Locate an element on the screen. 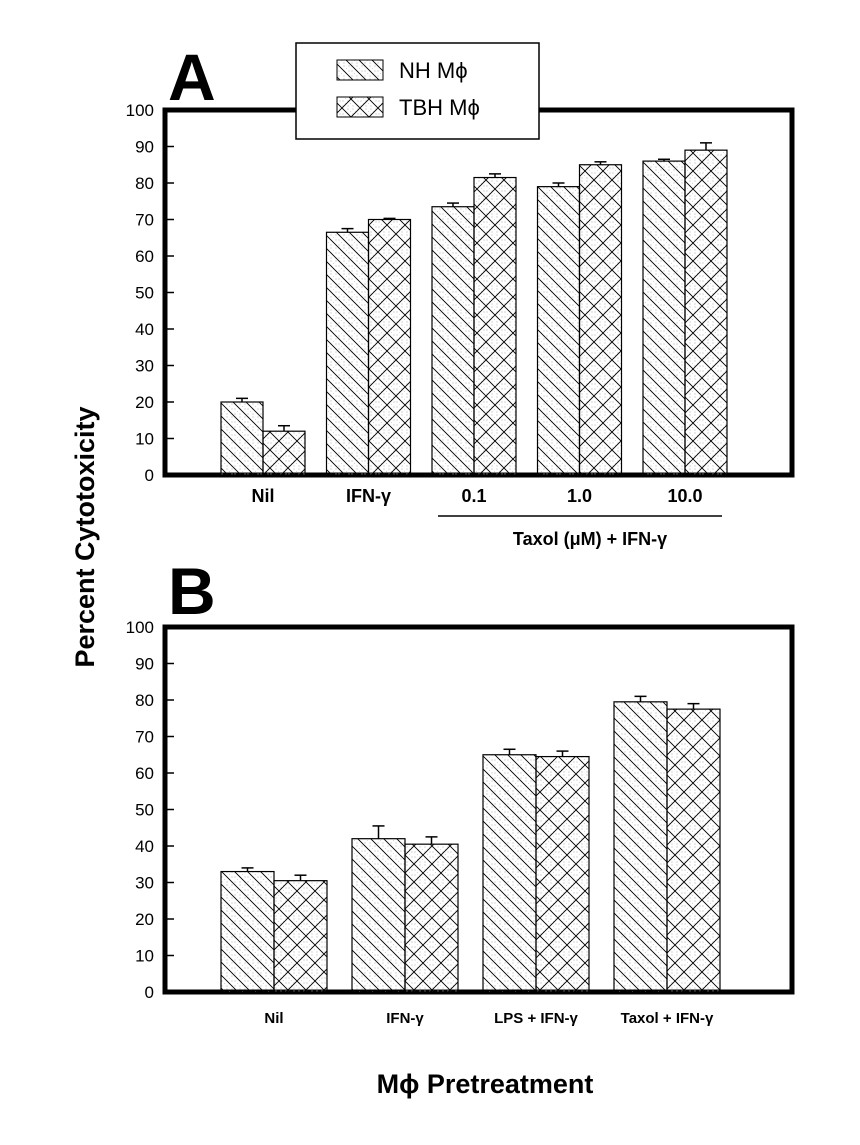 This screenshot has height=1145, width=860. panel-a-letter: A is located at coordinates (192, 77).